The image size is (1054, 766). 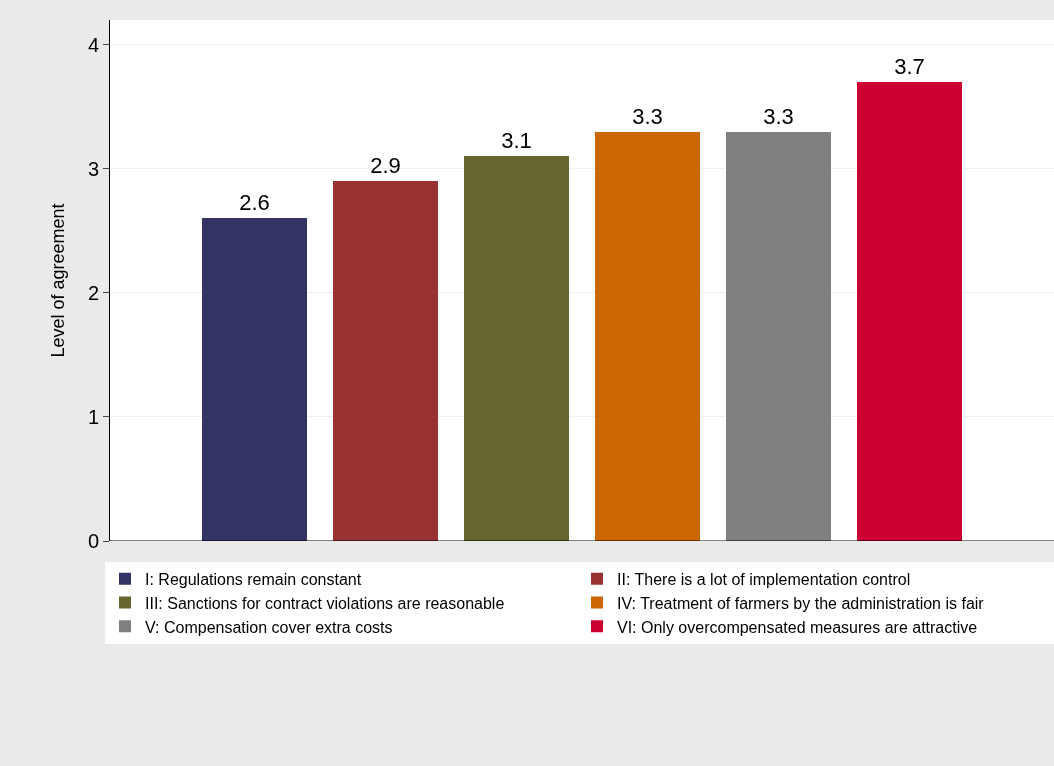 I want to click on legend-label: II: There is a lot of implementation control, so click(x=764, y=579).